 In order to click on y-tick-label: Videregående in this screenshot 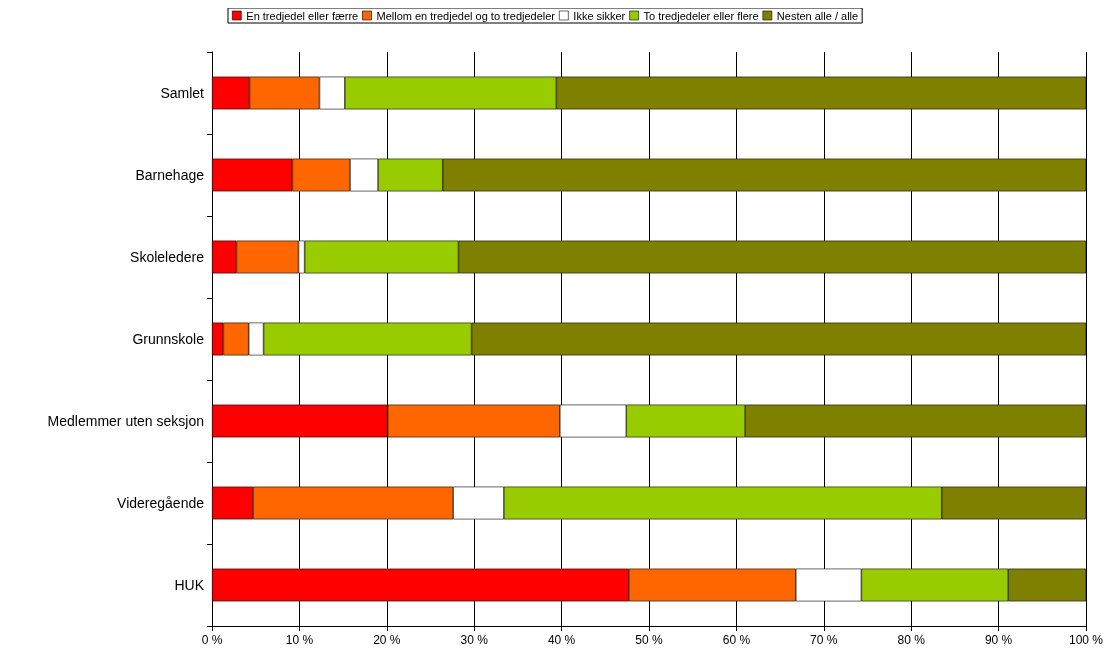, I will do `click(161, 503)`.